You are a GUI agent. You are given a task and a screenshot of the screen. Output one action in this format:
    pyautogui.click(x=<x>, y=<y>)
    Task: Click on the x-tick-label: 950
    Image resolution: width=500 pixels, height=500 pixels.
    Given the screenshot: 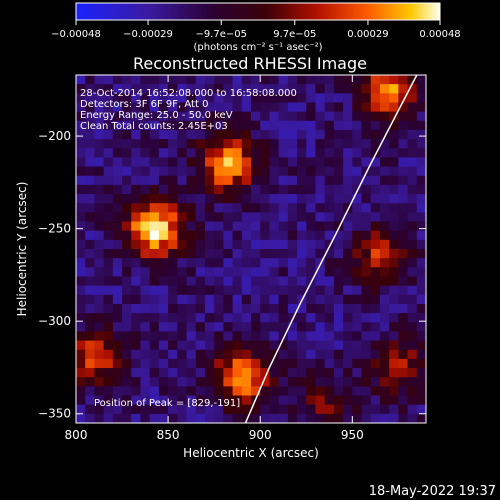 What is the action you would take?
    pyautogui.click(x=352, y=435)
    